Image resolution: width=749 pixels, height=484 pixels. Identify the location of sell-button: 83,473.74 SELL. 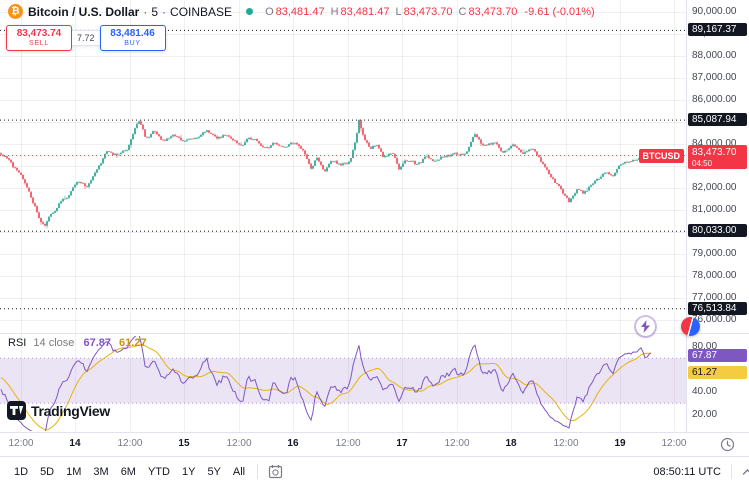
(39, 38).